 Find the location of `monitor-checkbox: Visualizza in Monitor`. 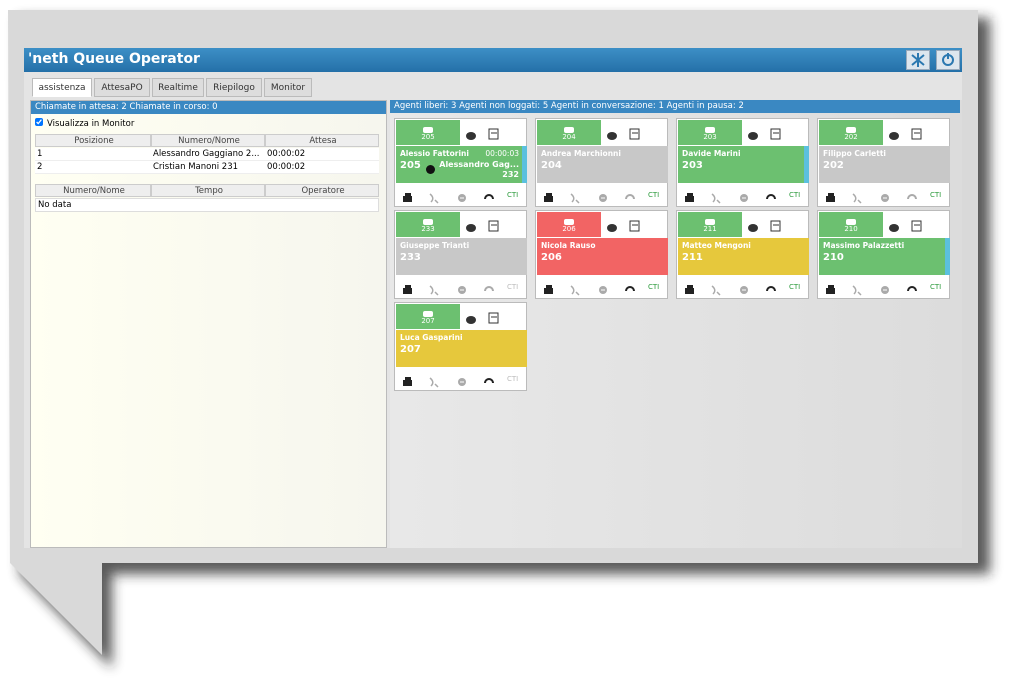

monitor-checkbox: Visualizza in Monitor is located at coordinates (133, 124).